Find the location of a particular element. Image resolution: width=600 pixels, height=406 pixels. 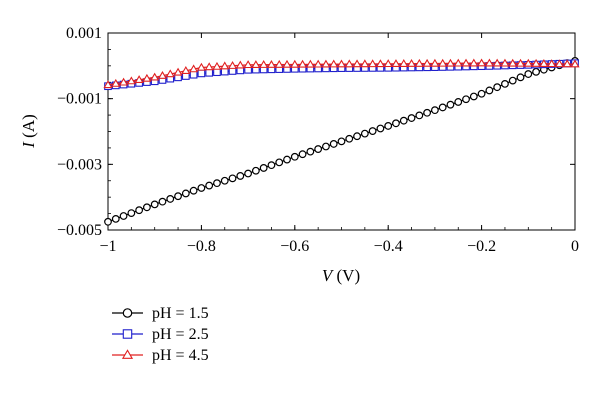

legend-item: pH = 4.5 is located at coordinates (160, 355).